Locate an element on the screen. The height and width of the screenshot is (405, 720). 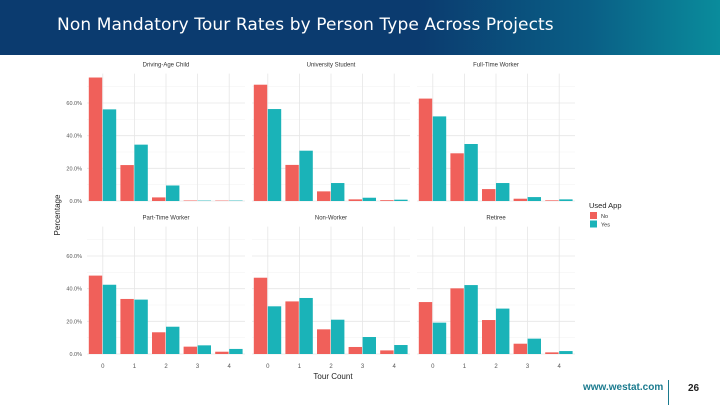
x-axis-label: Tour Count is located at coordinates (333, 376).